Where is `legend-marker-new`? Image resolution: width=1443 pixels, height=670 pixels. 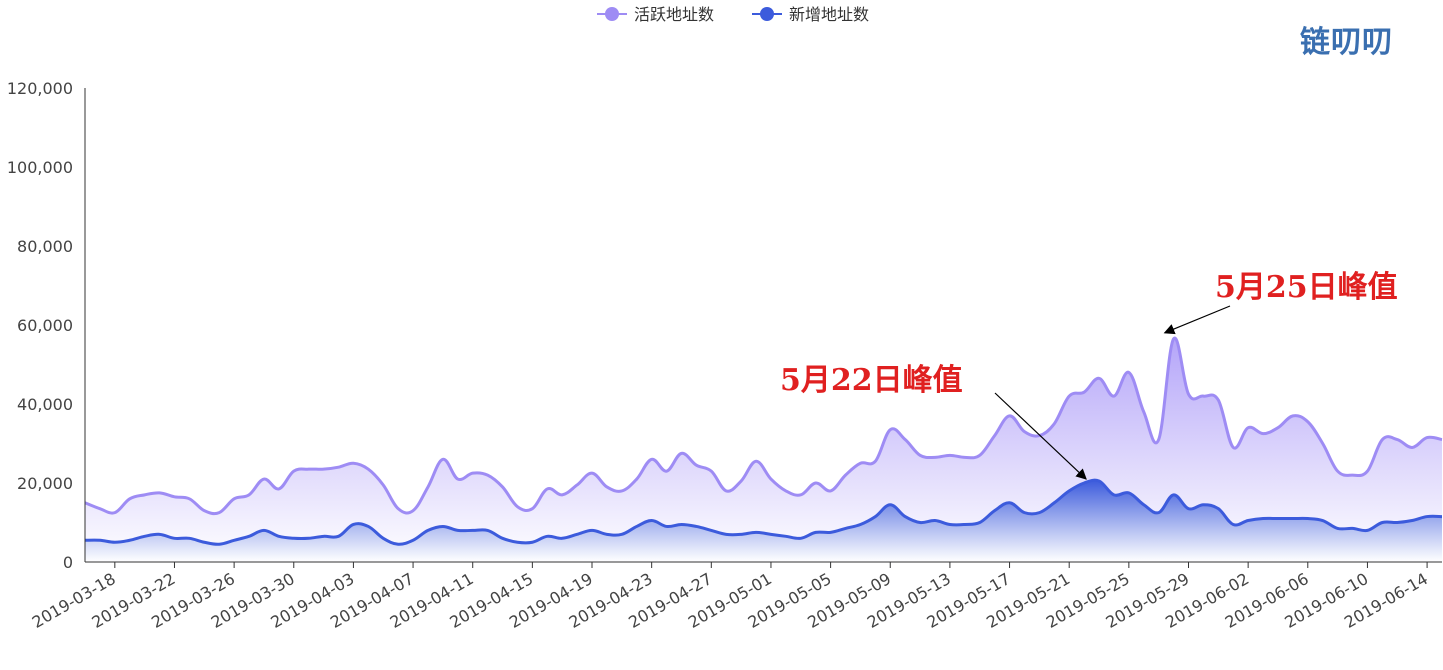 legend-marker-new is located at coordinates (767, 14).